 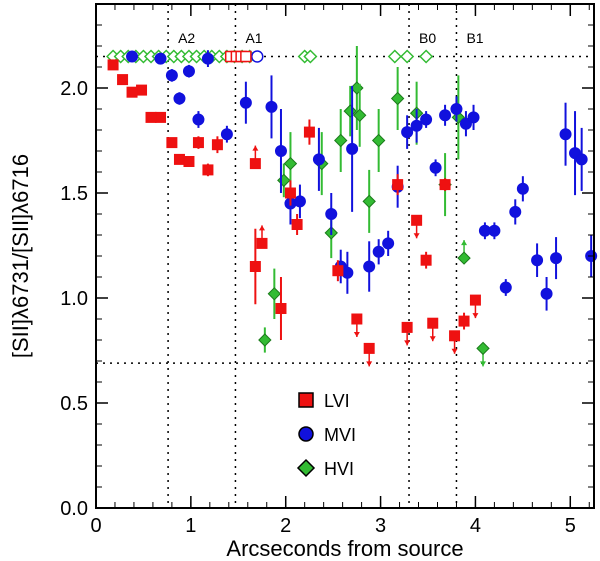 What do you see at coordinates (337, 401) in the screenshot?
I see `legend-label-LVI: LVI` at bounding box center [337, 401].